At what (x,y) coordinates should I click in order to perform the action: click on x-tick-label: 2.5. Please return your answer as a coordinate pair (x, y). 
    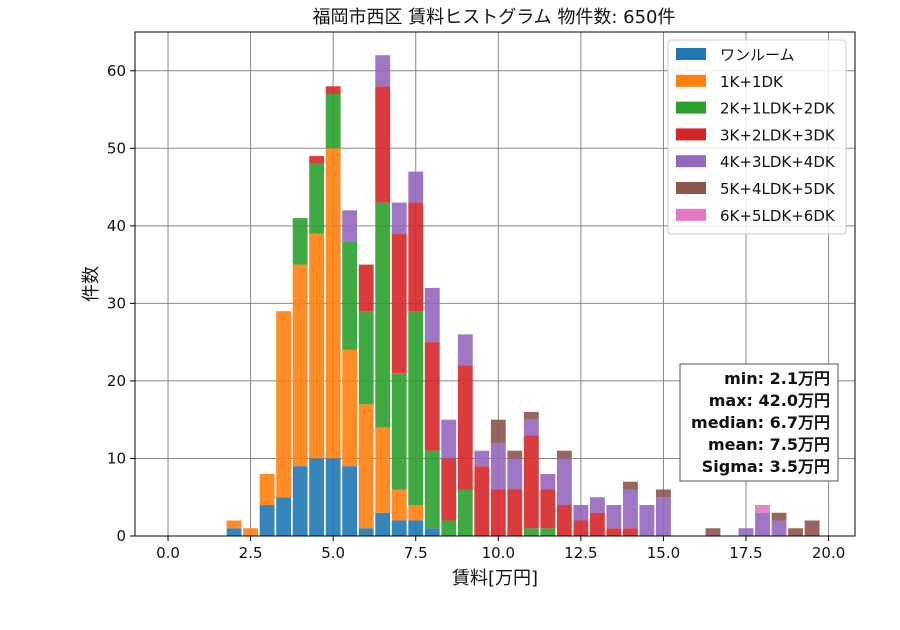
    Looking at the image, I should click on (251, 553).